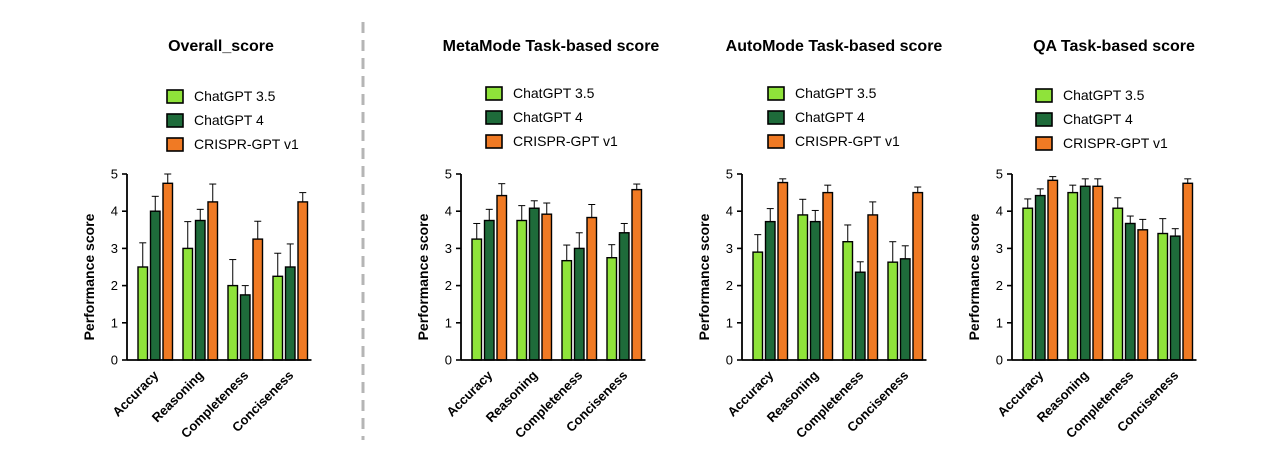 This screenshot has height=467, width=1261. I want to click on chart-title: AutoMode Task-based score, so click(834, 46).